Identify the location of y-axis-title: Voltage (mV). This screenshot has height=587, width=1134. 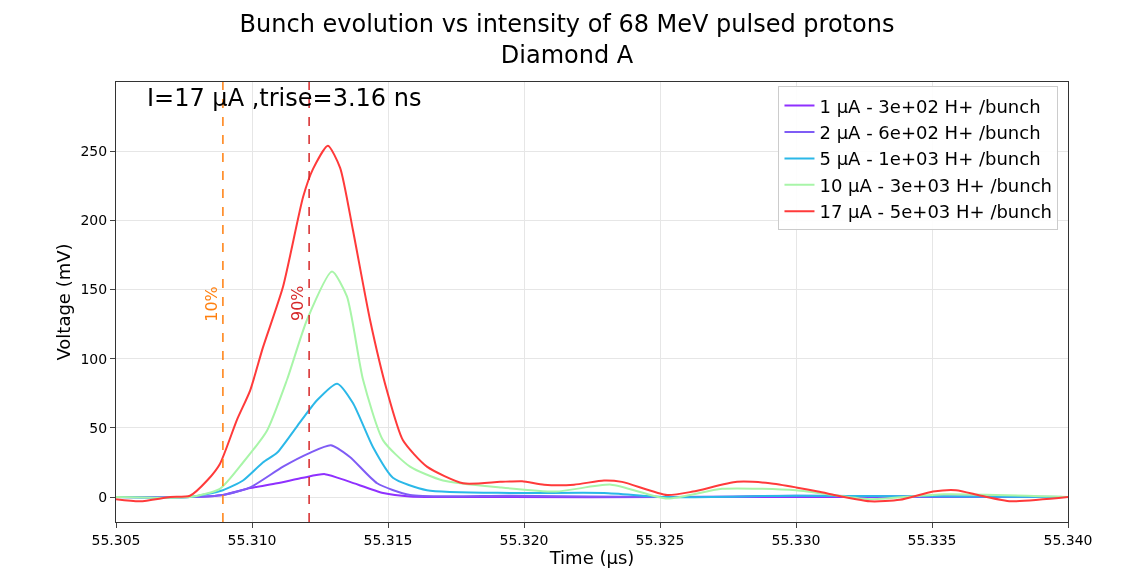
(63, 302).